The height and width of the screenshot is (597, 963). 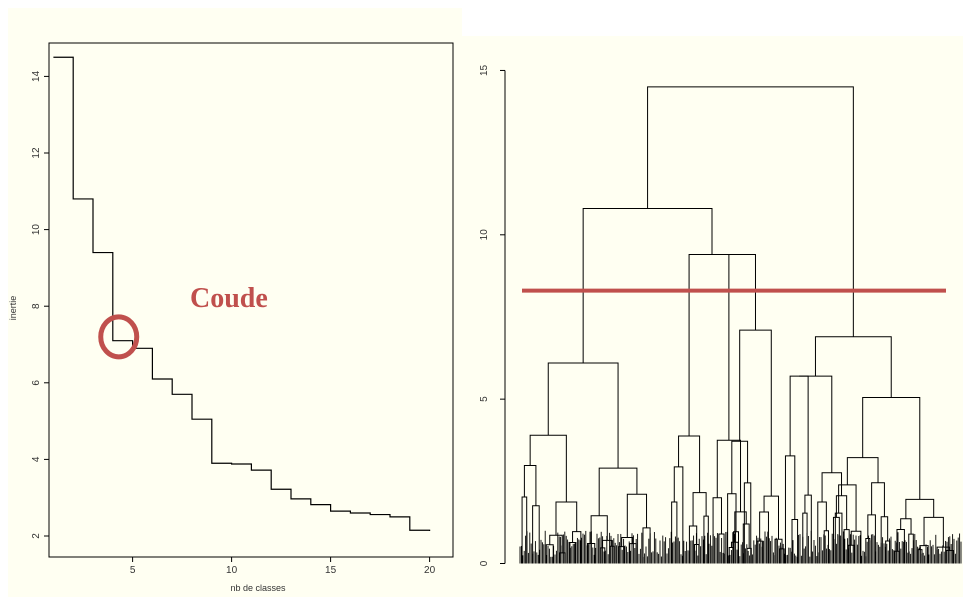 I want to click on y-tick-label: 6, so click(x=36, y=383).